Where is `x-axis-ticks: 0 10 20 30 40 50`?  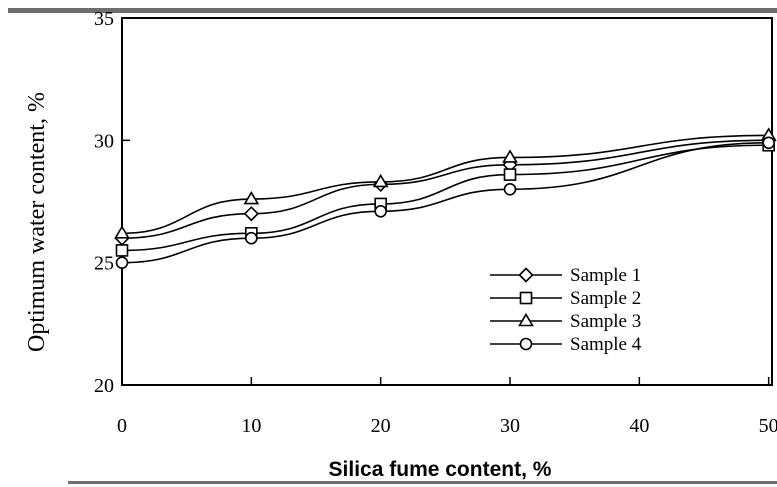
x-axis-ticks: 0 10 20 30 40 50 is located at coordinates (447, 407).